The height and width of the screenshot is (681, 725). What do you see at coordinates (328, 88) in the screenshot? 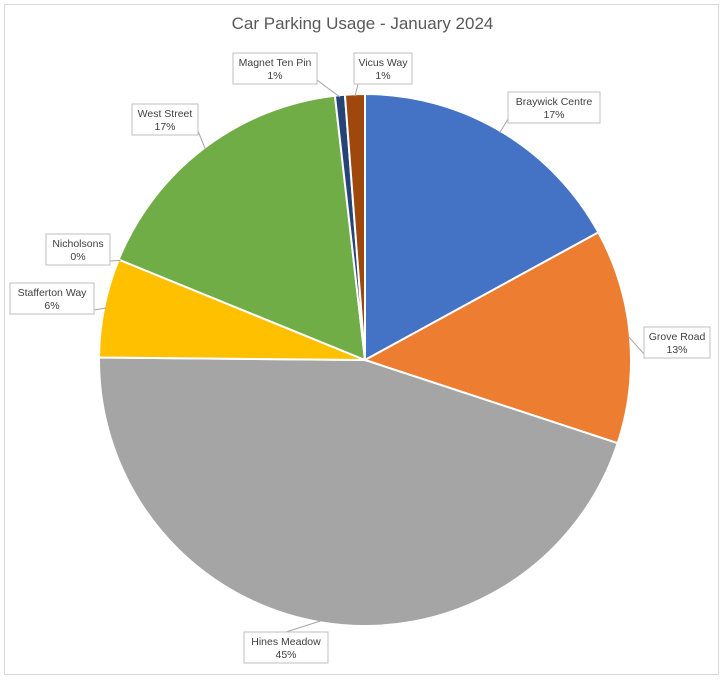
I see `leader-line-magnet-ten-pin` at bounding box center [328, 88].